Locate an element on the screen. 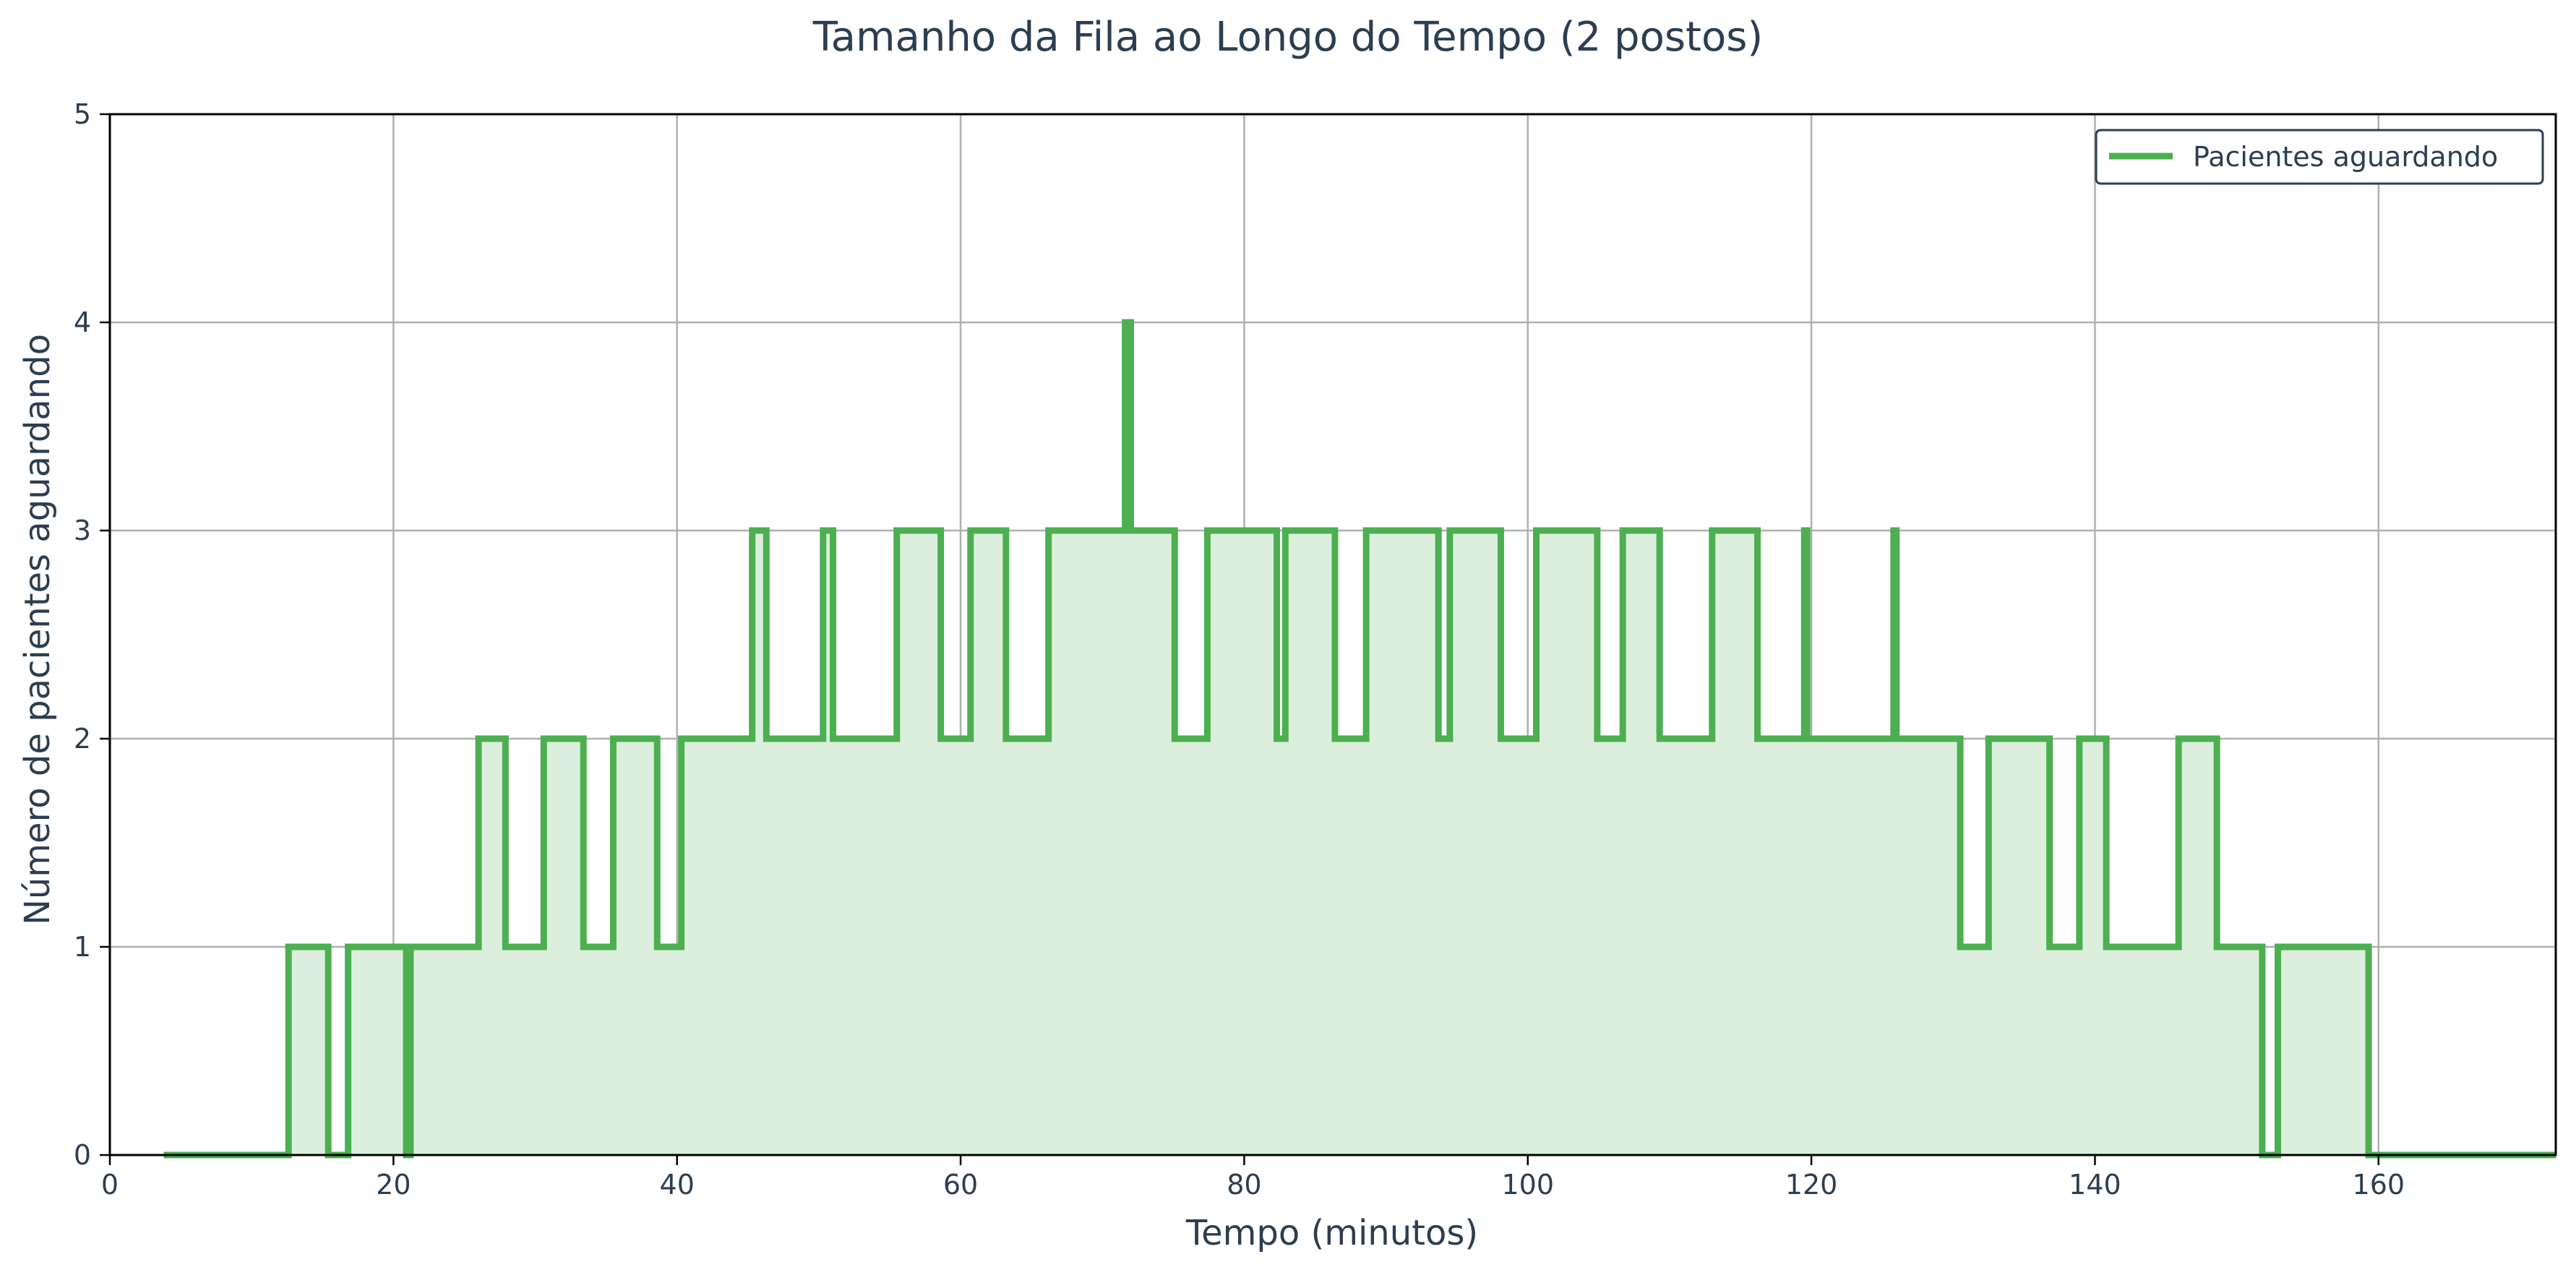  x-tick-label: 160 is located at coordinates (2379, 1185).